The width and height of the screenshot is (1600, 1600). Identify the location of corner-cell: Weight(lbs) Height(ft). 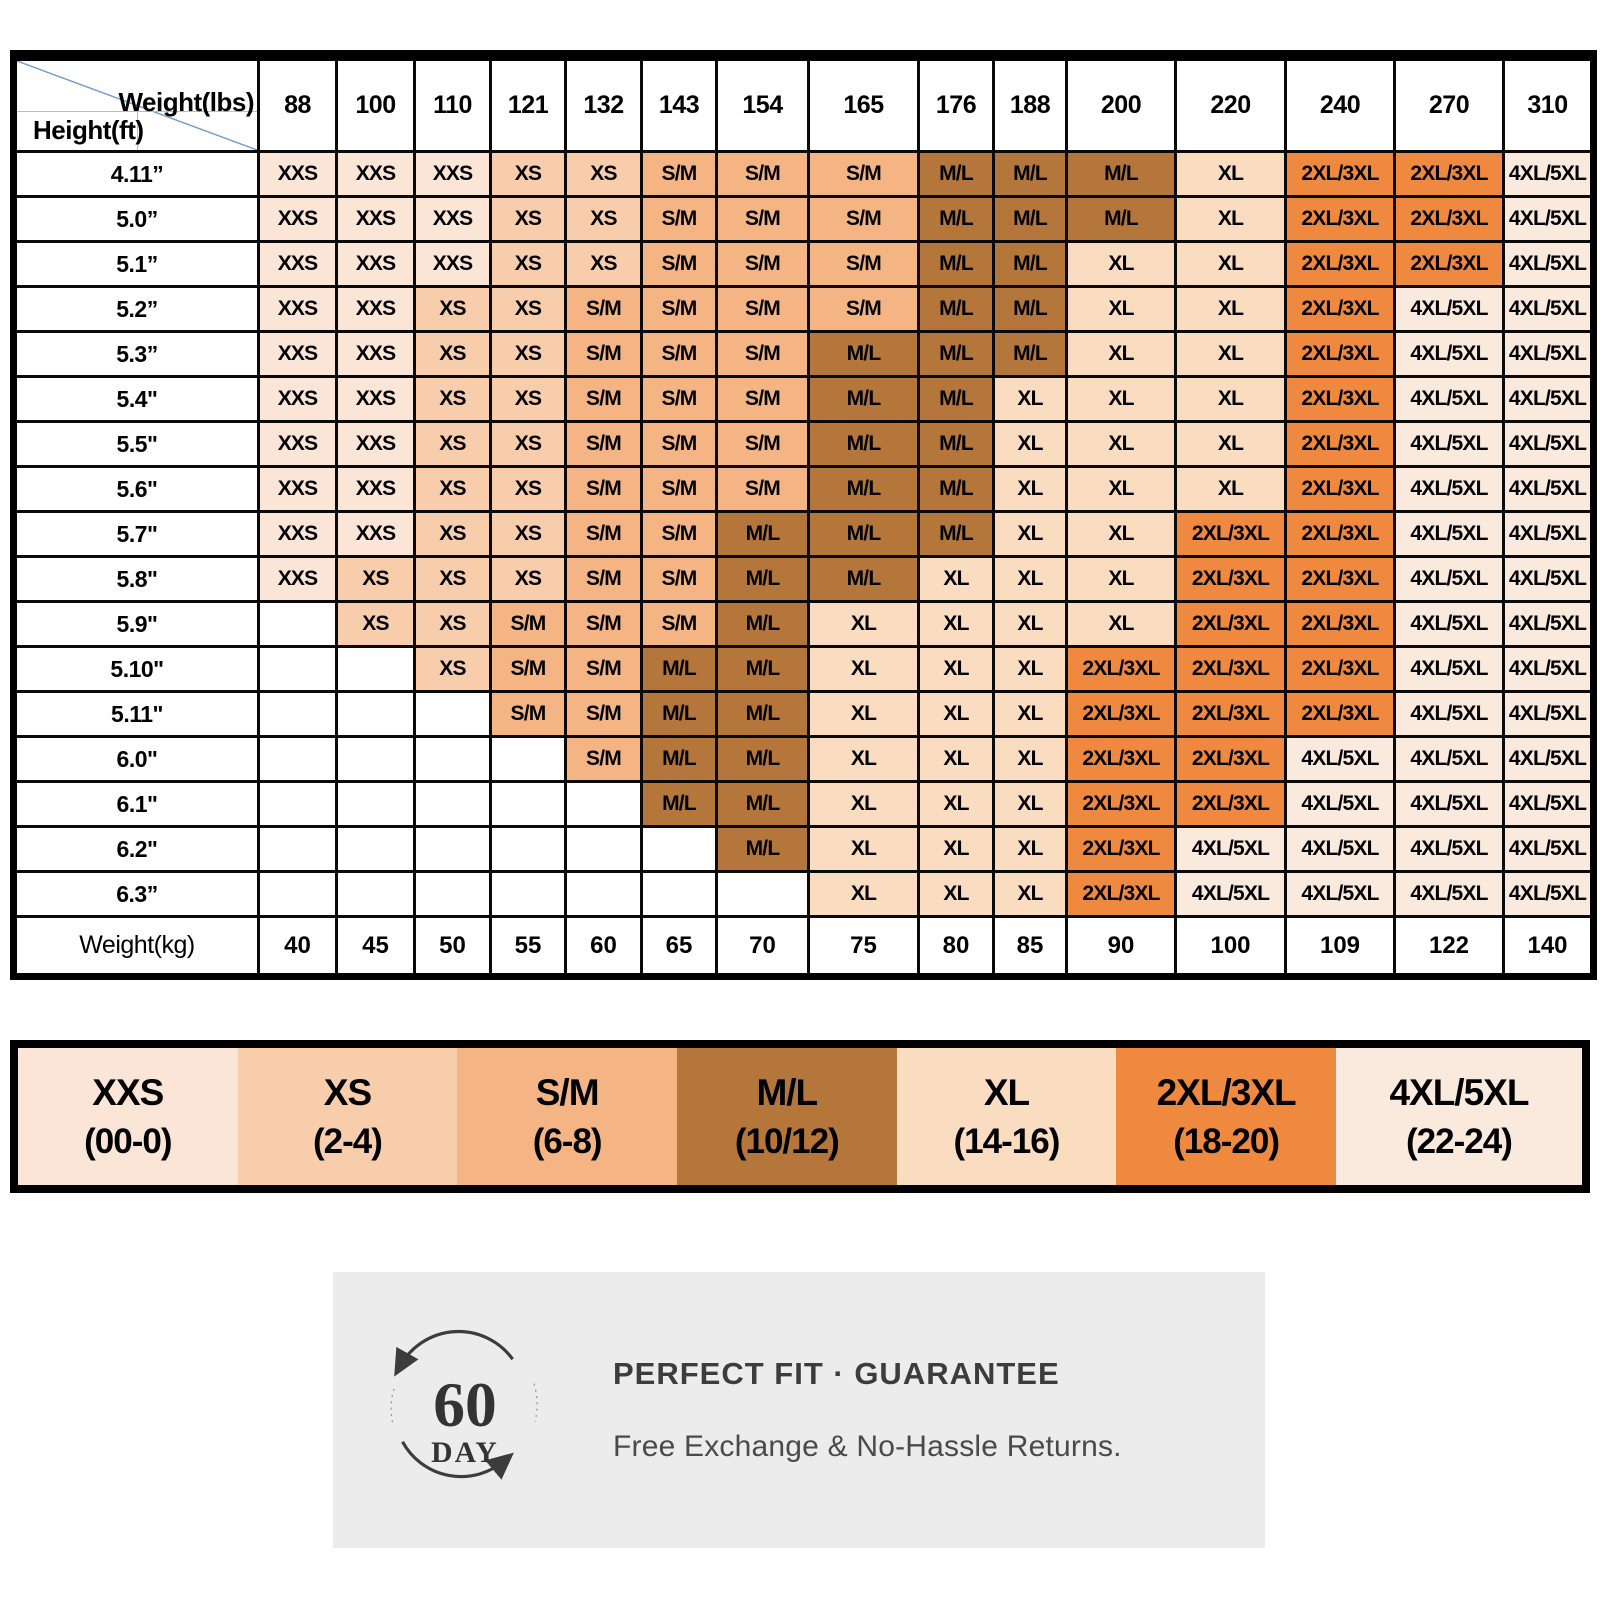
(136, 103).